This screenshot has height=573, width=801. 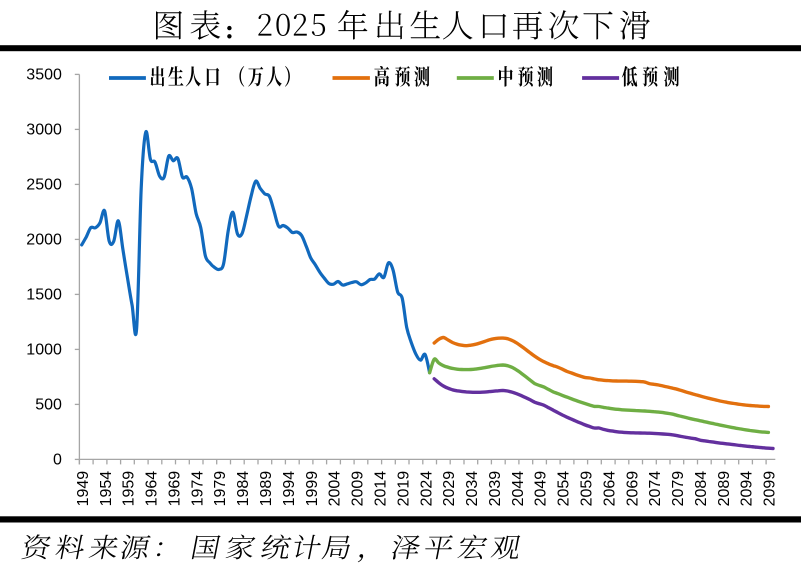 I want to click on svg-text: 2004, so click(x=335, y=489).